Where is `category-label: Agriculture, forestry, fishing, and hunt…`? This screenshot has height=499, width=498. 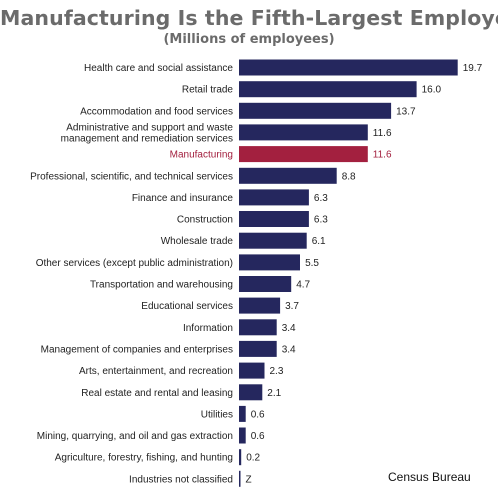
category-label: Agriculture, forestry, fishing, and hunt… is located at coordinates (144, 458).